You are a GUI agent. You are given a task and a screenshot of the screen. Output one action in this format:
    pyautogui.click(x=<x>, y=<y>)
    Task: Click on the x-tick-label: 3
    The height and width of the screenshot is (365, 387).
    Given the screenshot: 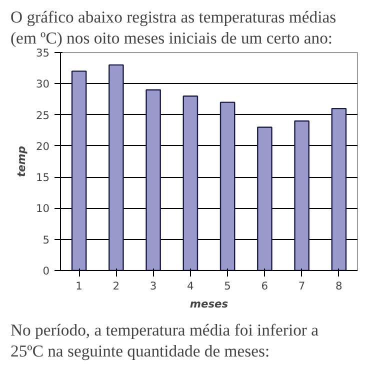 What is the action you would take?
    pyautogui.click(x=153, y=286)
    